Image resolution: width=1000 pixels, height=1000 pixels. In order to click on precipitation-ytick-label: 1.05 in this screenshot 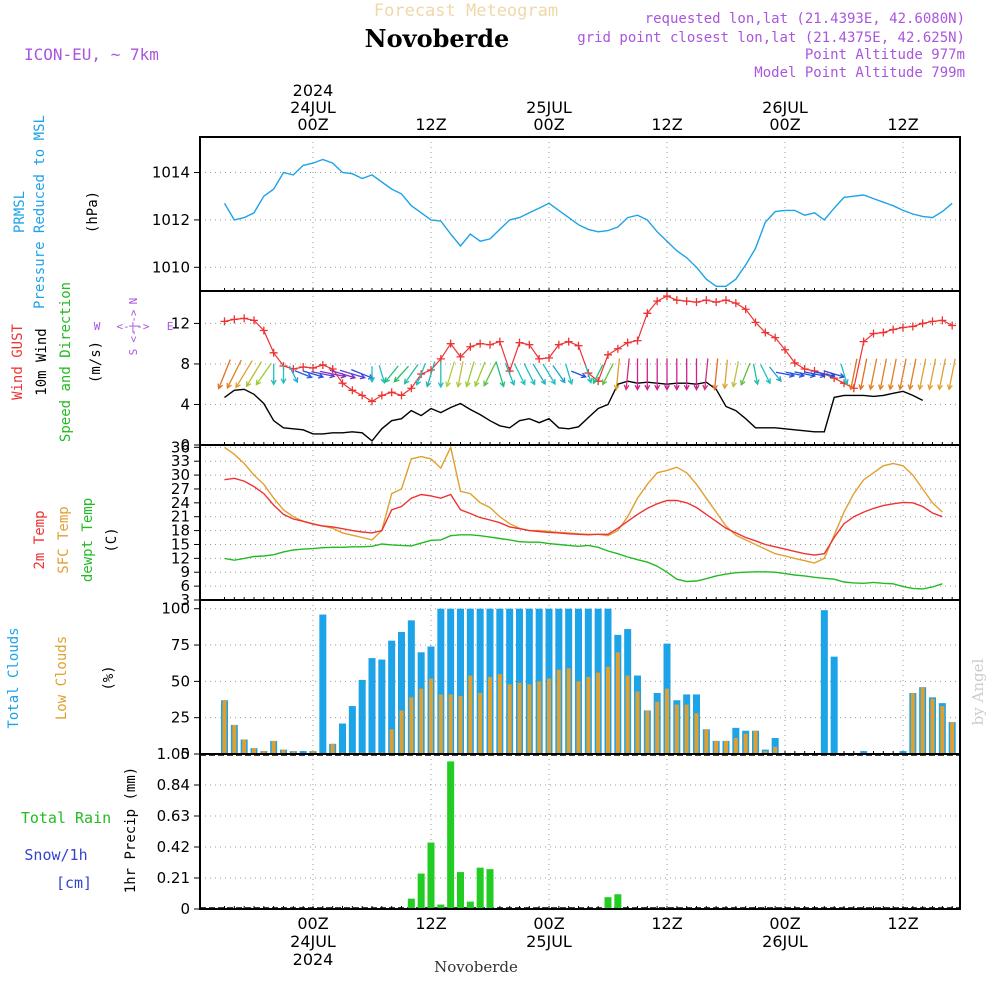, I will do `click(173, 754)`.